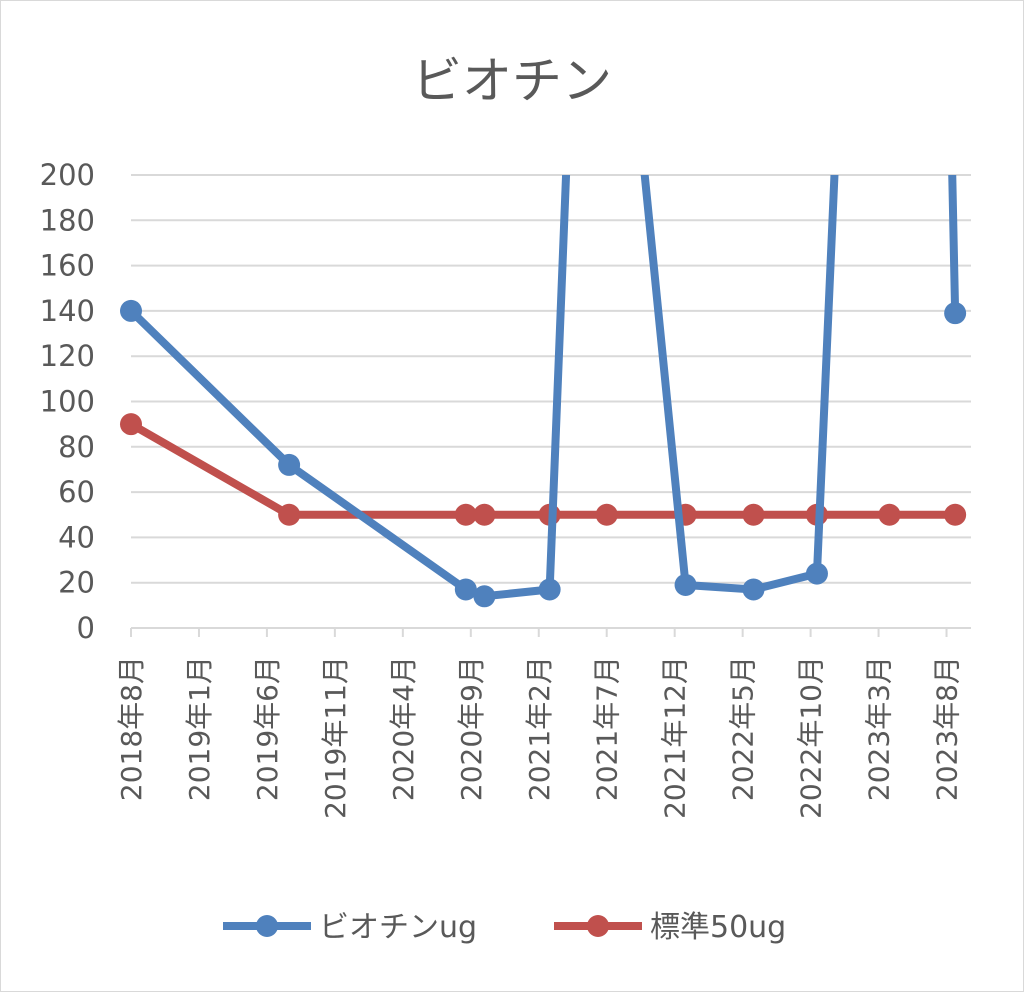  What do you see at coordinates (67, 220) in the screenshot?
I see `y-tick-label: 180` at bounding box center [67, 220].